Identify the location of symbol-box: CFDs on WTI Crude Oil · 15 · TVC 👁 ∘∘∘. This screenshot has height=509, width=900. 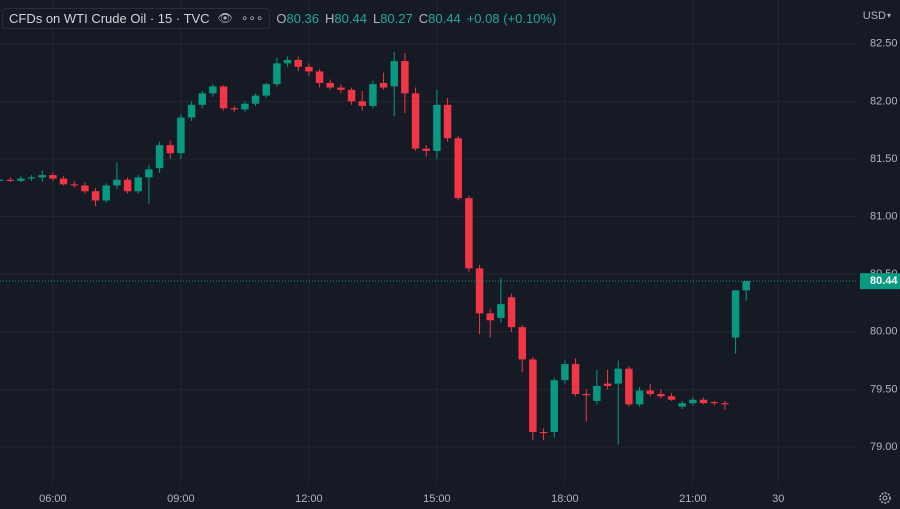
(136, 18).